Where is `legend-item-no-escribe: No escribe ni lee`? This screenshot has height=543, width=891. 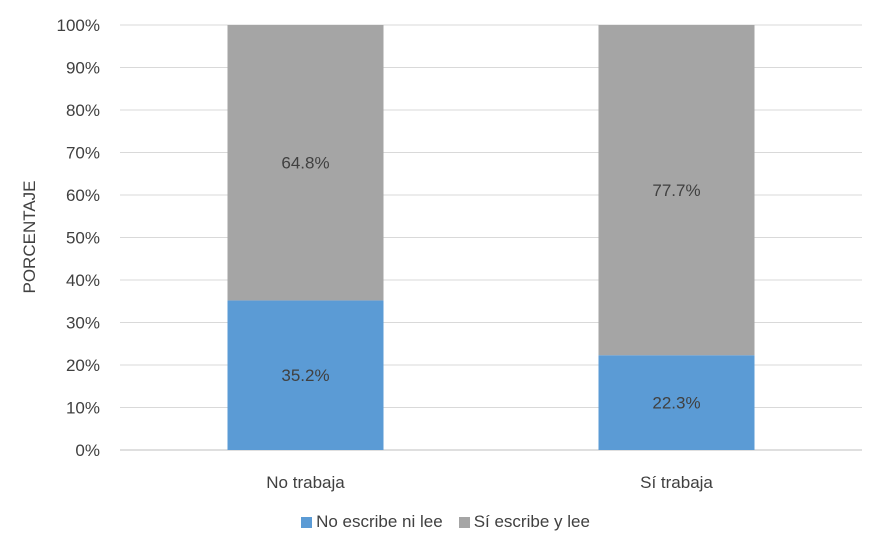 legend-item-no-escribe: No escribe ni lee is located at coordinates (372, 522).